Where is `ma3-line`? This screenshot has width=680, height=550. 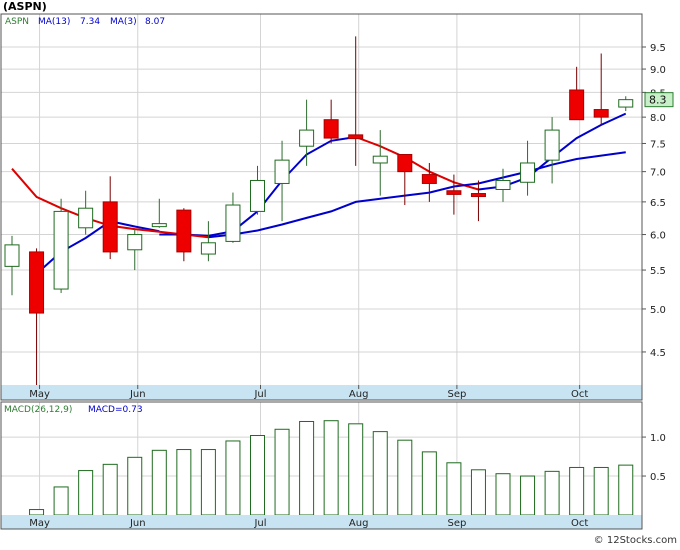 ma3-line is located at coordinates (417, 163).